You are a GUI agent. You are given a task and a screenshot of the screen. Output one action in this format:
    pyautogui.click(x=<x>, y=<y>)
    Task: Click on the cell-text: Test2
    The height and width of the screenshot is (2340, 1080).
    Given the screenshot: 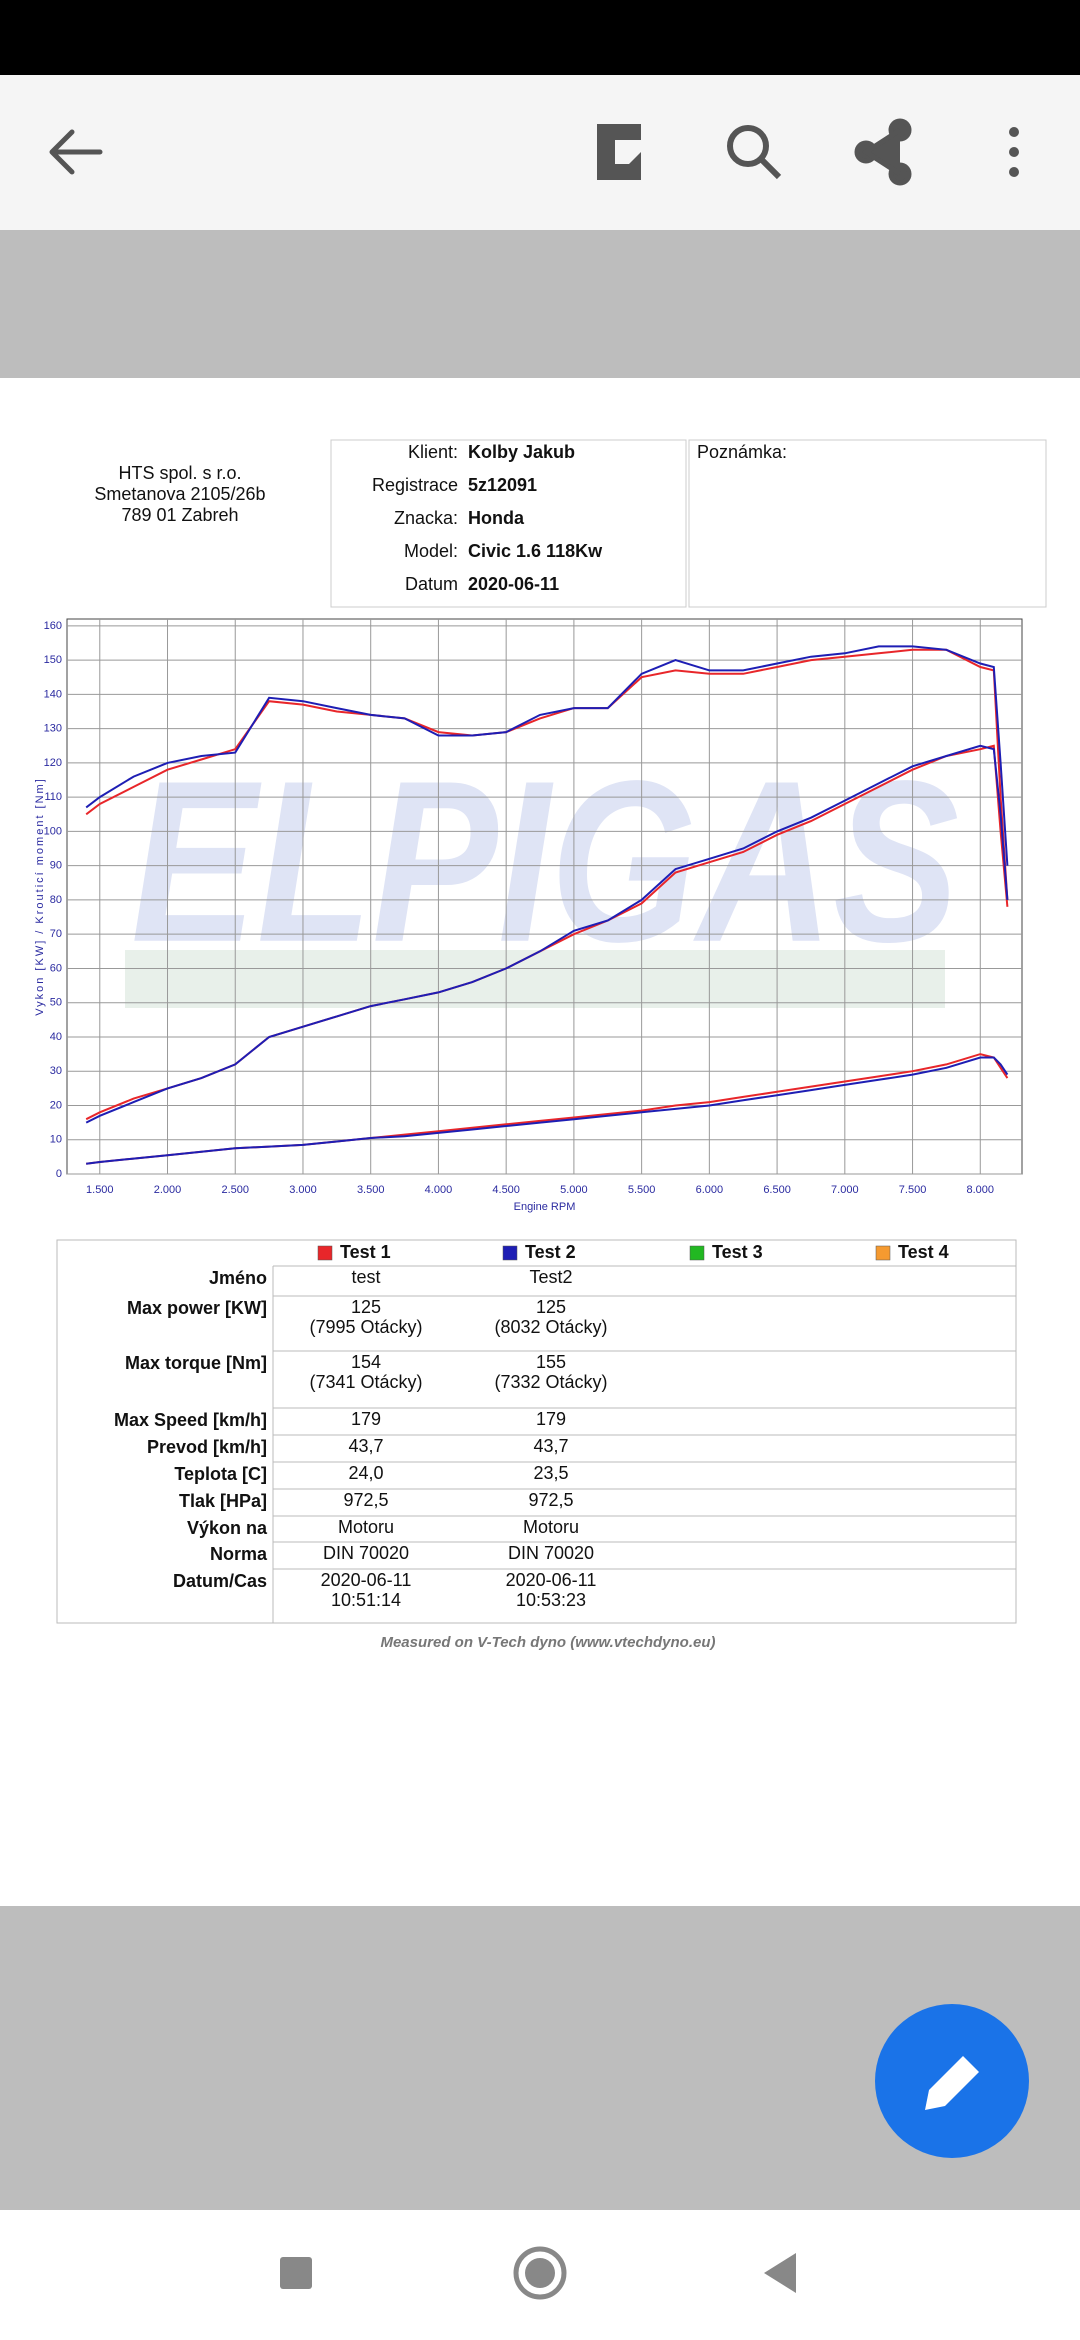 What is the action you would take?
    pyautogui.click(x=550, y=1277)
    